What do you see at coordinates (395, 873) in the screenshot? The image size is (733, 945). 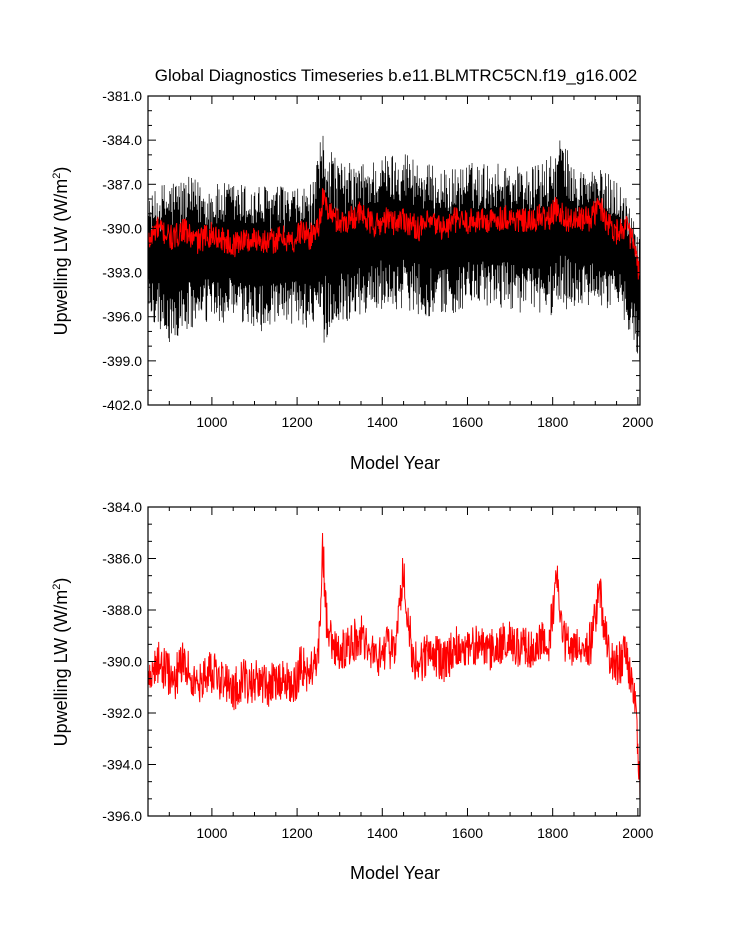 I see `bottom-chart-x-axis-label: Model Year` at bounding box center [395, 873].